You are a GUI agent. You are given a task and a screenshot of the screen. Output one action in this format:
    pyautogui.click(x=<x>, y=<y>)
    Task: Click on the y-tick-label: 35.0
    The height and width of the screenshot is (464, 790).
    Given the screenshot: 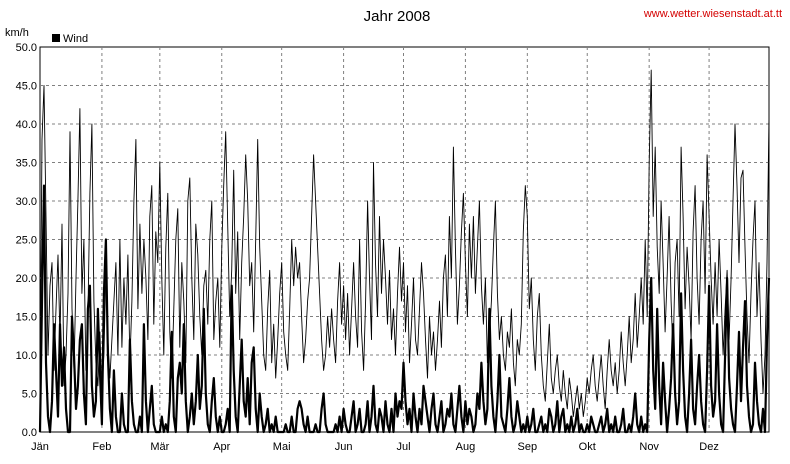 What is the action you would take?
    pyautogui.click(x=26, y=164)
    